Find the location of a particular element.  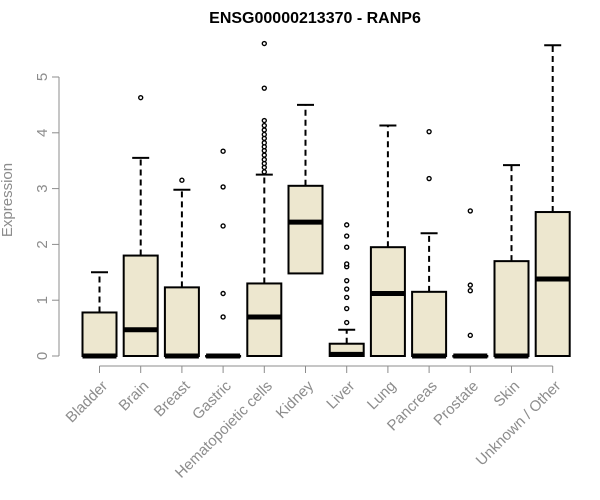

y-axis: 0 1 2 3 4 5 is located at coordinates (47, 216).